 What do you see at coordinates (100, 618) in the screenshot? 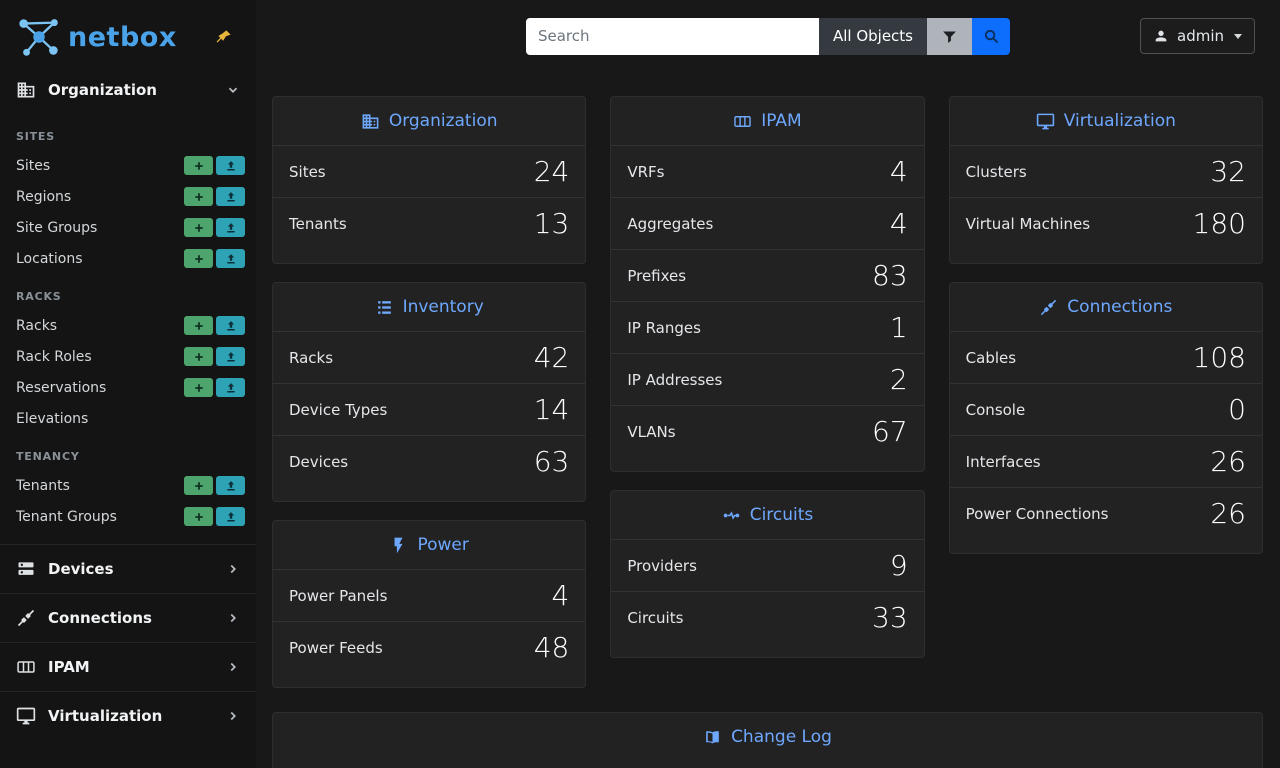
I see `sidebar-section-label: Connections` at bounding box center [100, 618].